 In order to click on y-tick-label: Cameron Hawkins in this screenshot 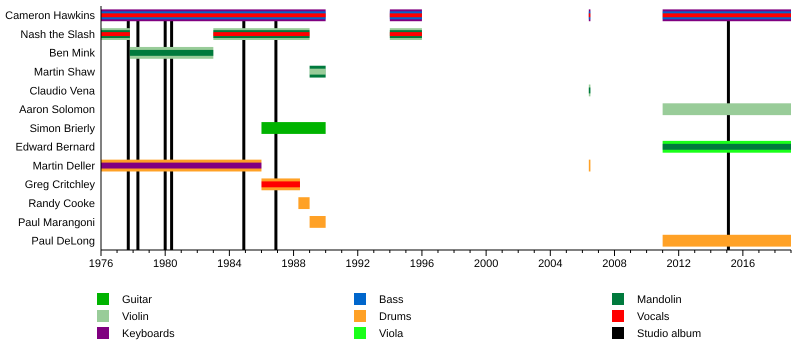, I will do `click(50, 16)`.